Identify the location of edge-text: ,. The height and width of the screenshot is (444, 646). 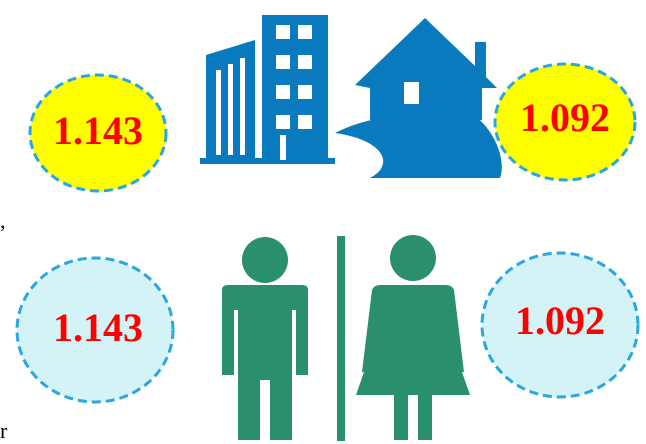
(3, 220).